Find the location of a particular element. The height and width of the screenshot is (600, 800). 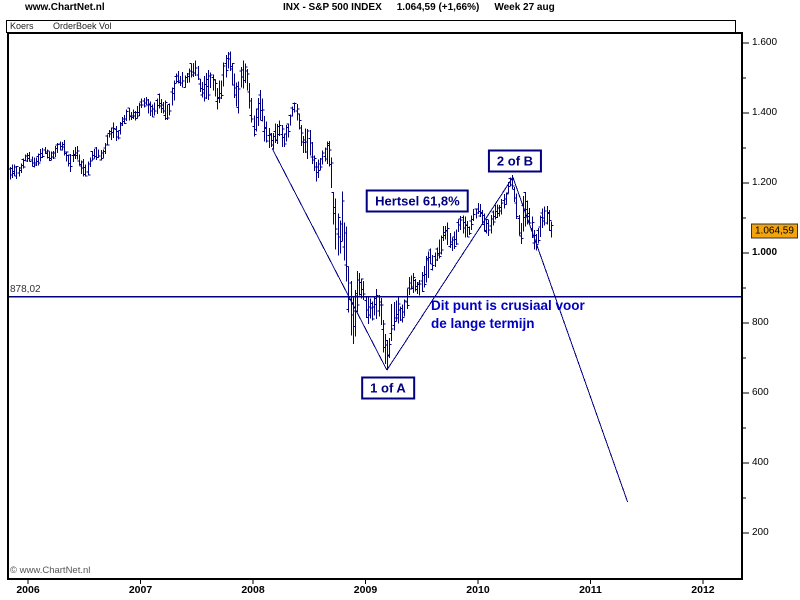

y-axis-label: 1.000 is located at coordinates (765, 253).